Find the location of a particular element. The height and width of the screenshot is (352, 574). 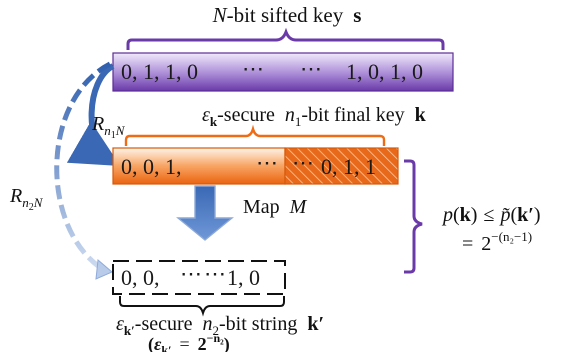

bound-exp: −(n₂−1) is located at coordinates (511, 236).